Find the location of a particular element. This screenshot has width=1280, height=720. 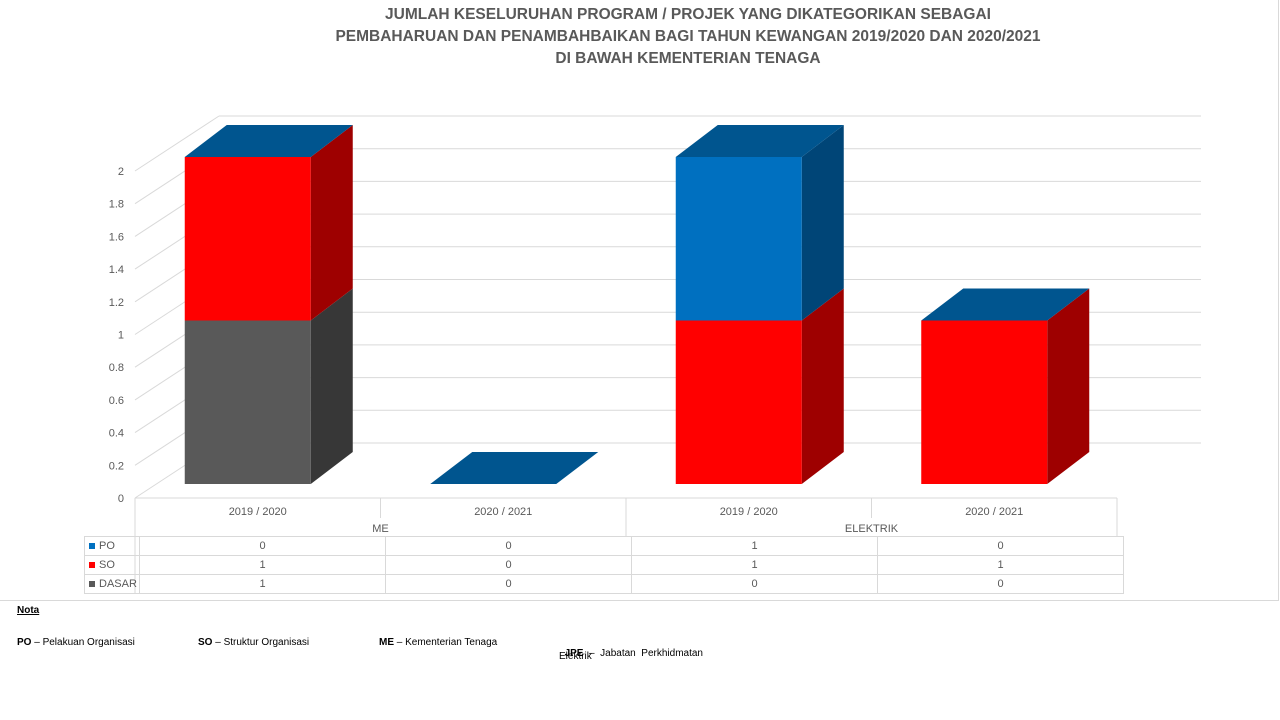

series-name: DASAR is located at coordinates (118, 584).